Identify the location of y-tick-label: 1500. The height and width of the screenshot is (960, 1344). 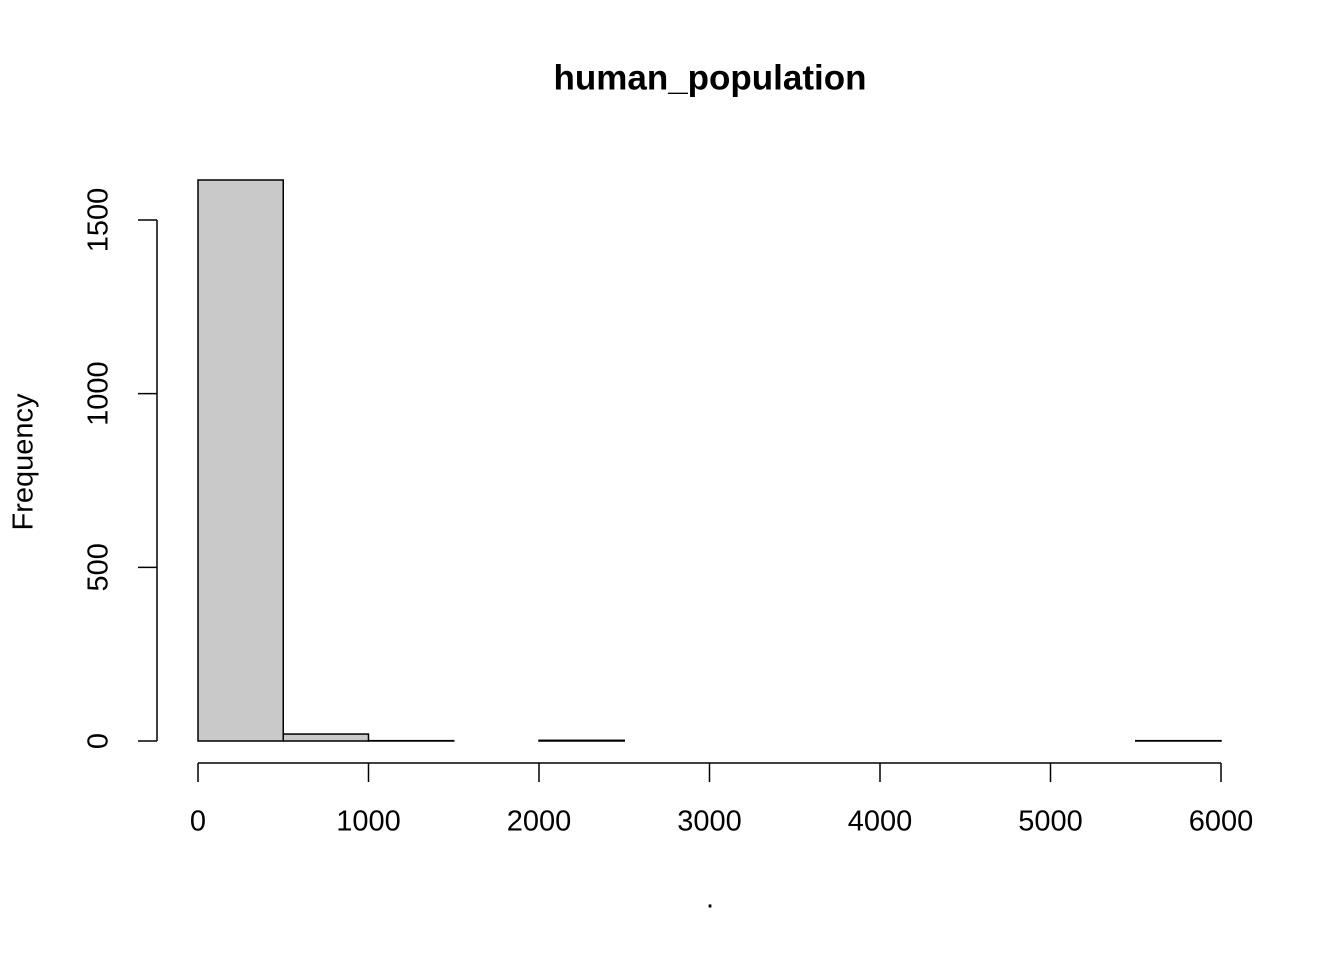
(99, 220).